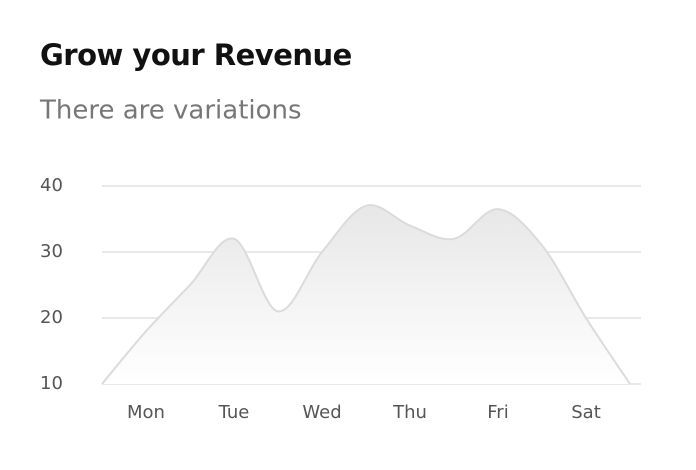 The width and height of the screenshot is (696, 470). Describe the element at coordinates (51, 317) in the screenshot. I see `y-tick-label: 20` at that location.